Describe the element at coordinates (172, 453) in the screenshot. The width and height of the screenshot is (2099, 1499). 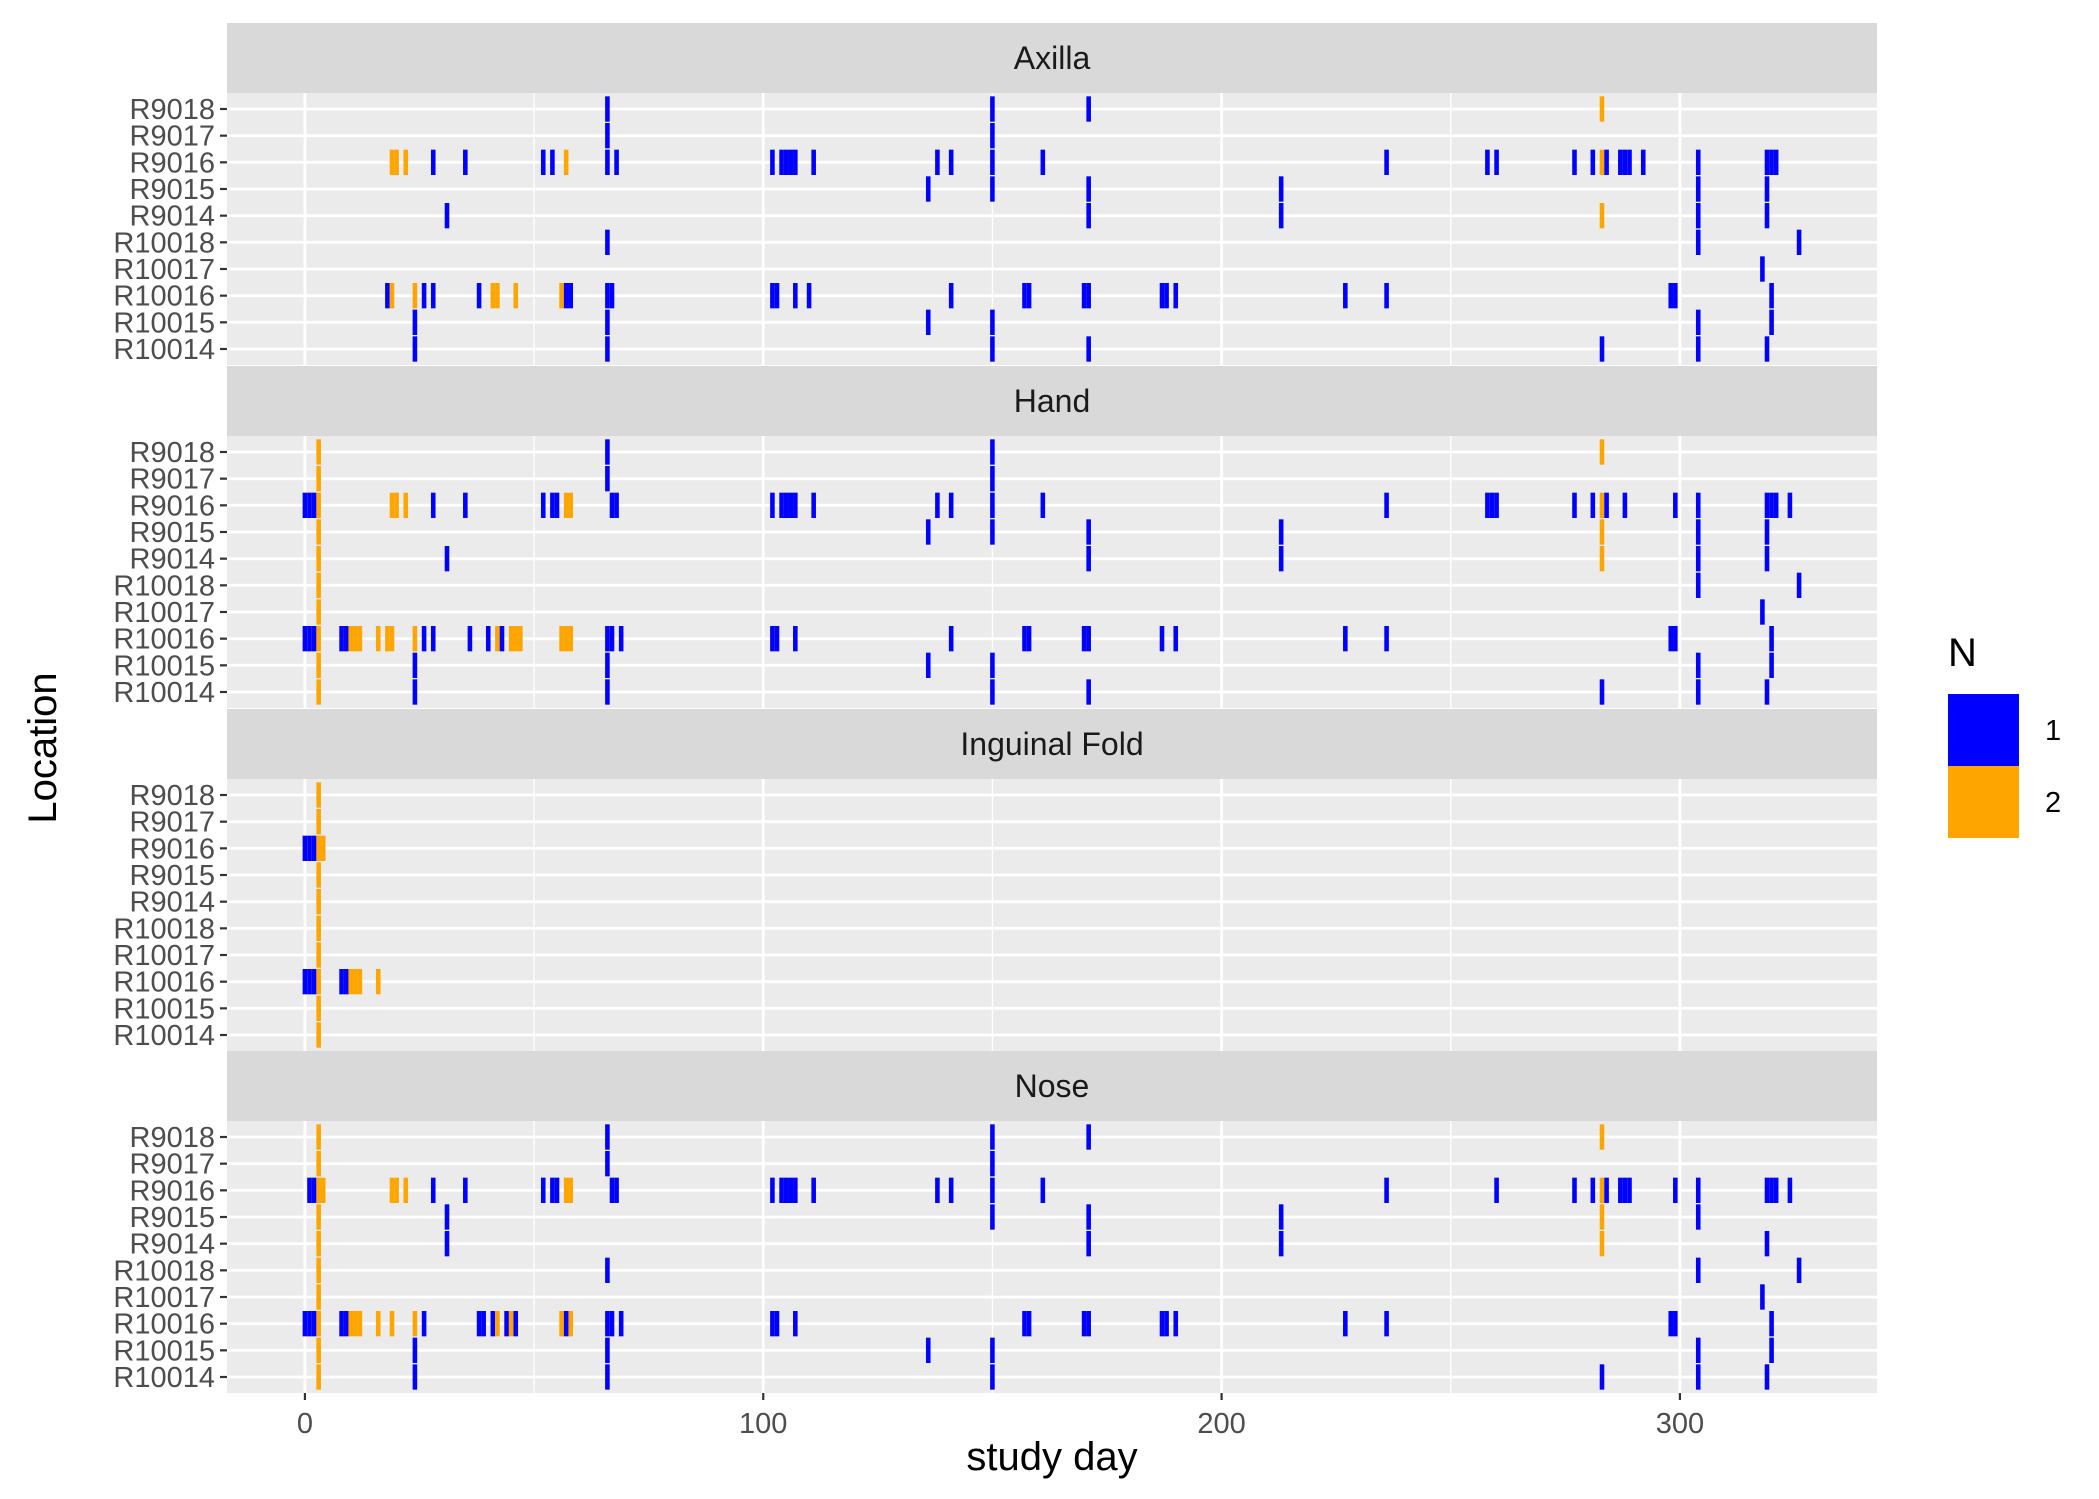
I see `y-tick-label: R9018` at that location.